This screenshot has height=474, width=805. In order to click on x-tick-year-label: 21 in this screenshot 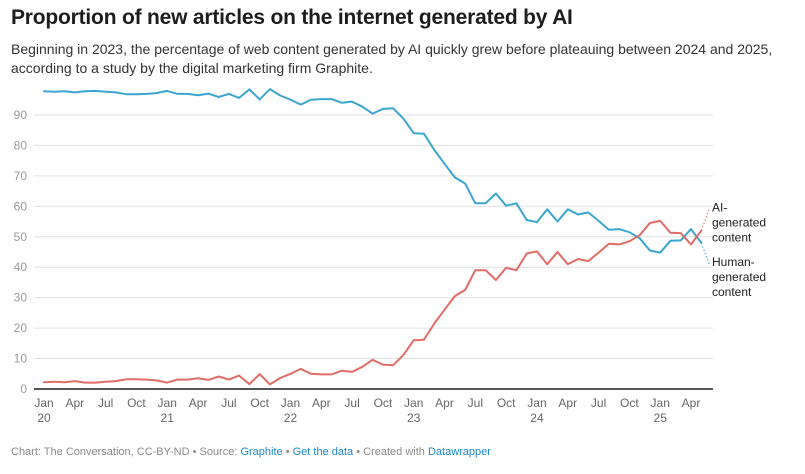, I will do `click(168, 418)`.